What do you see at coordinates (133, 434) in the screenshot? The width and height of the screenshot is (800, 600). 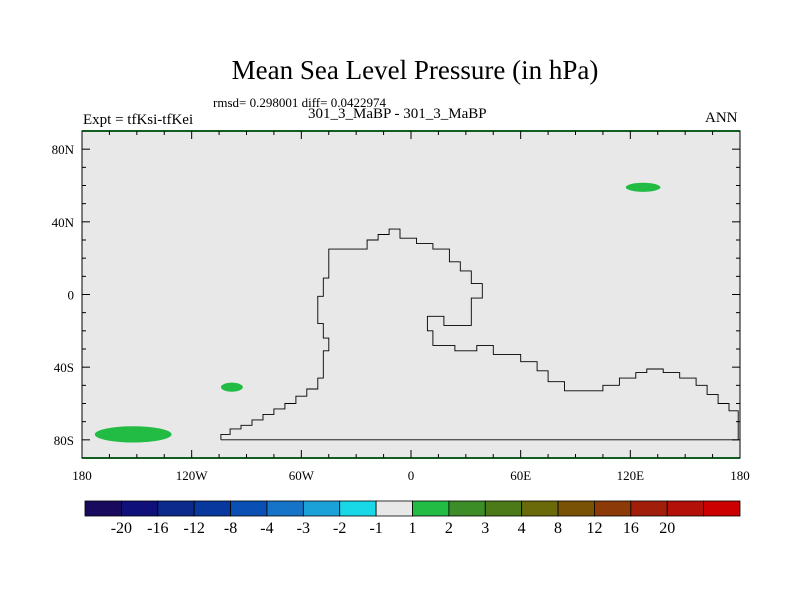 I see `southern-ocean-patch` at bounding box center [133, 434].